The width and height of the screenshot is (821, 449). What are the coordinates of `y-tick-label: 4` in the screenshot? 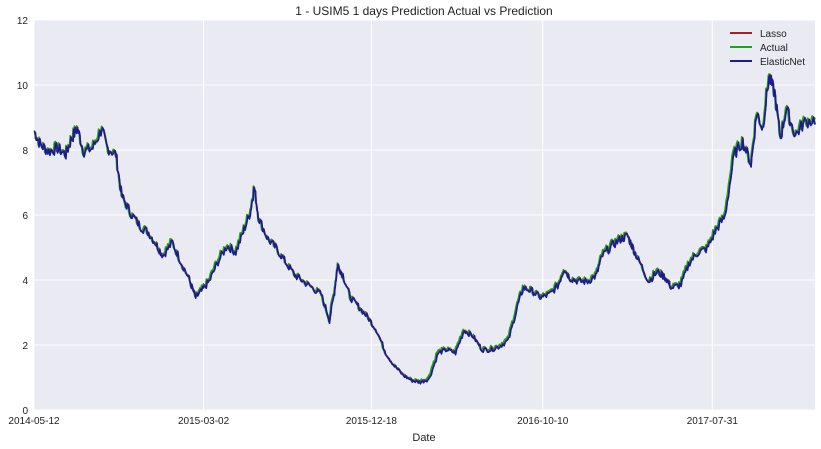 It's located at (25, 281).